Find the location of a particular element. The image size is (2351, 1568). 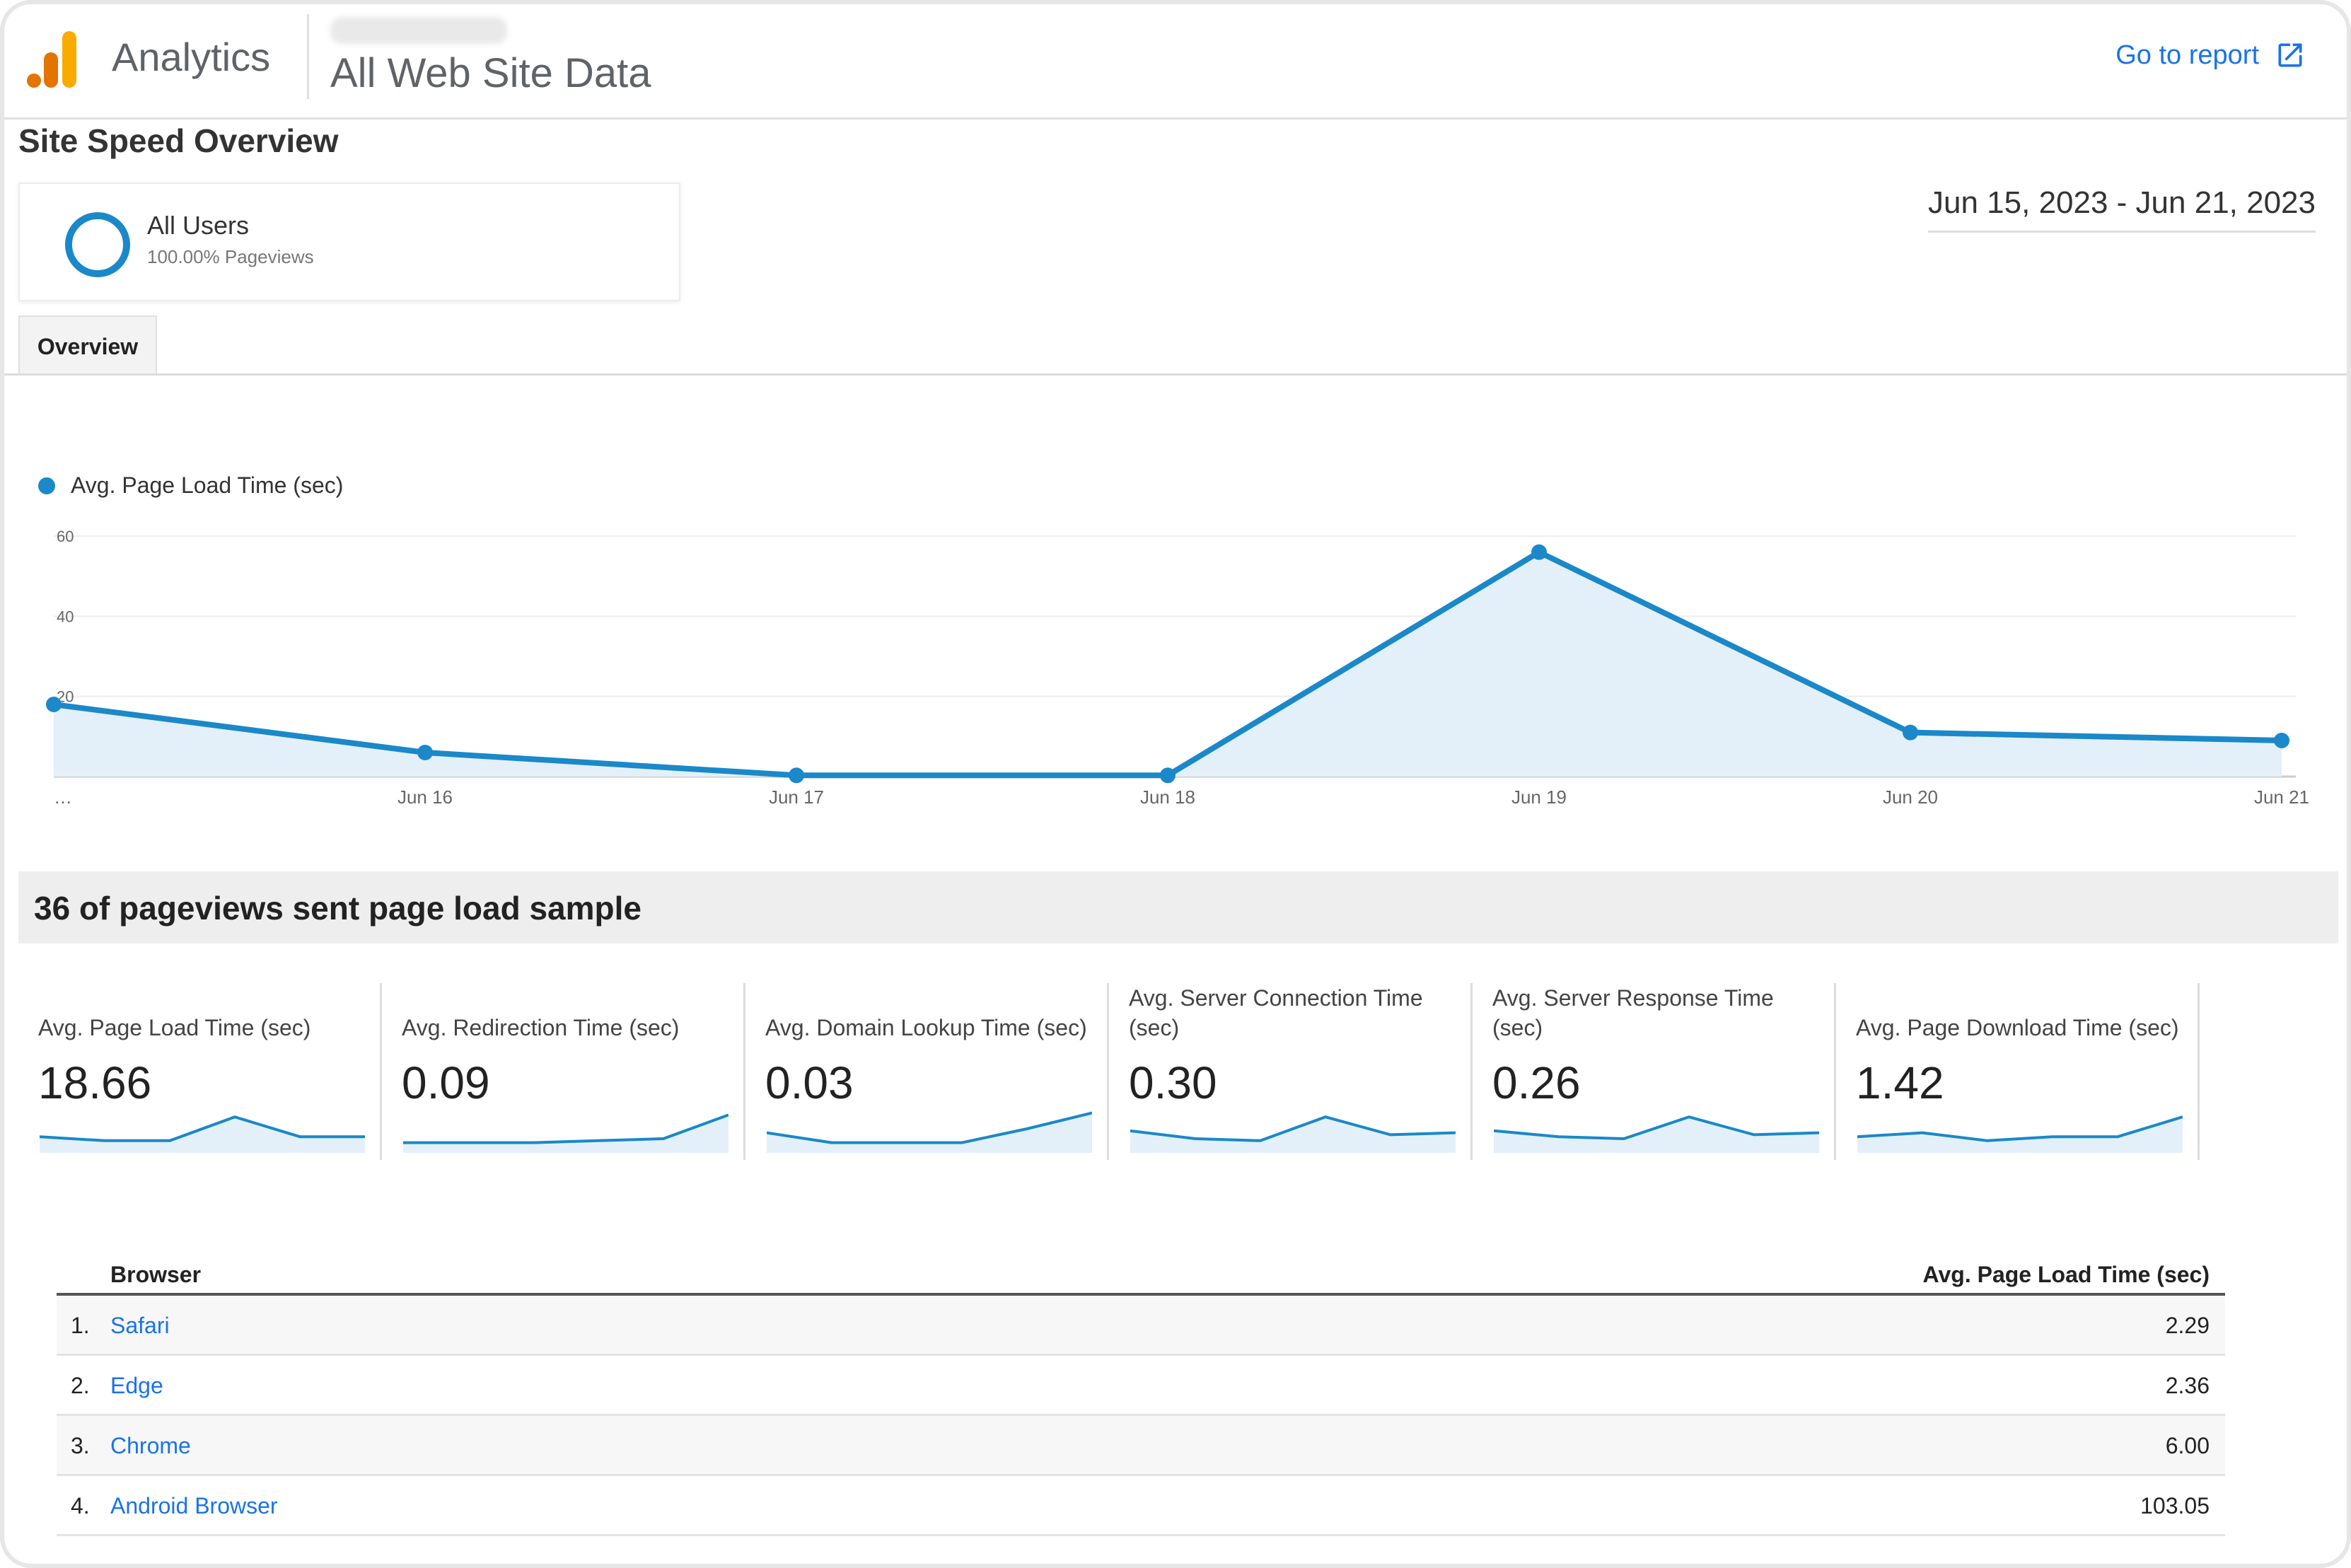

browser-link: Android Browser is located at coordinates (194, 1505).